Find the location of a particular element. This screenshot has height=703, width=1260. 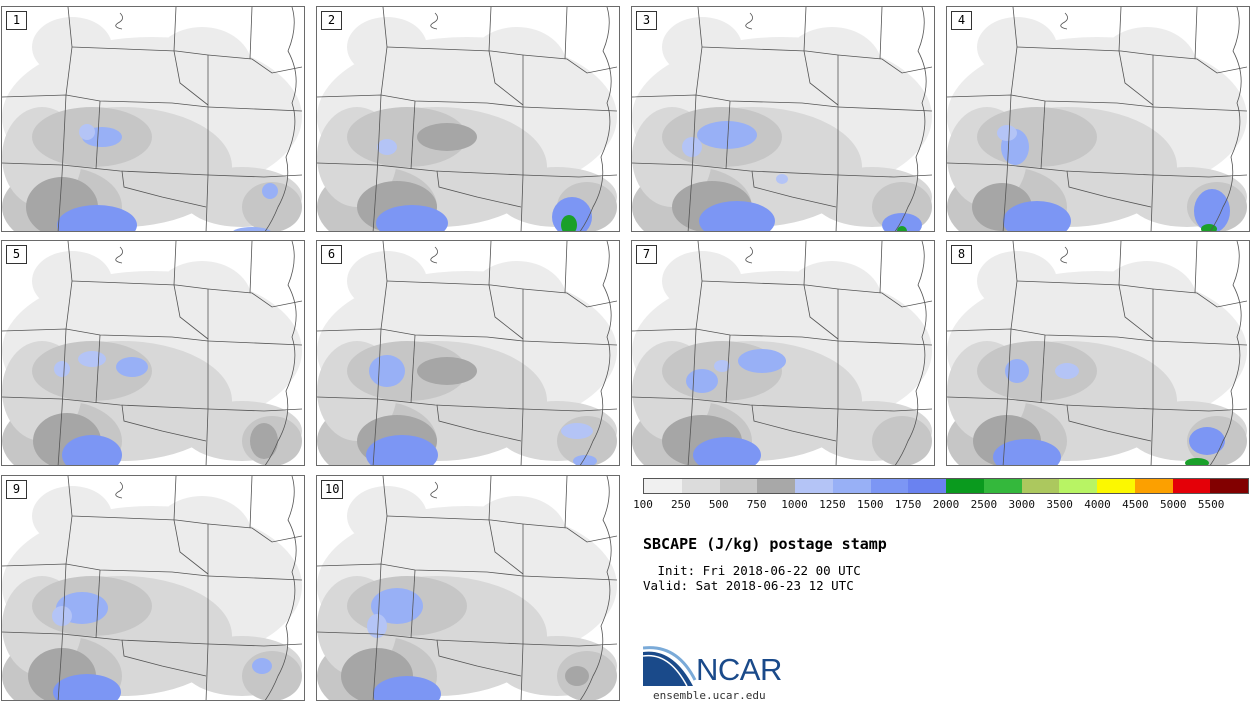

valid-time: Valid: Sat 2018-06-23 12 UTC is located at coordinates (748, 585).